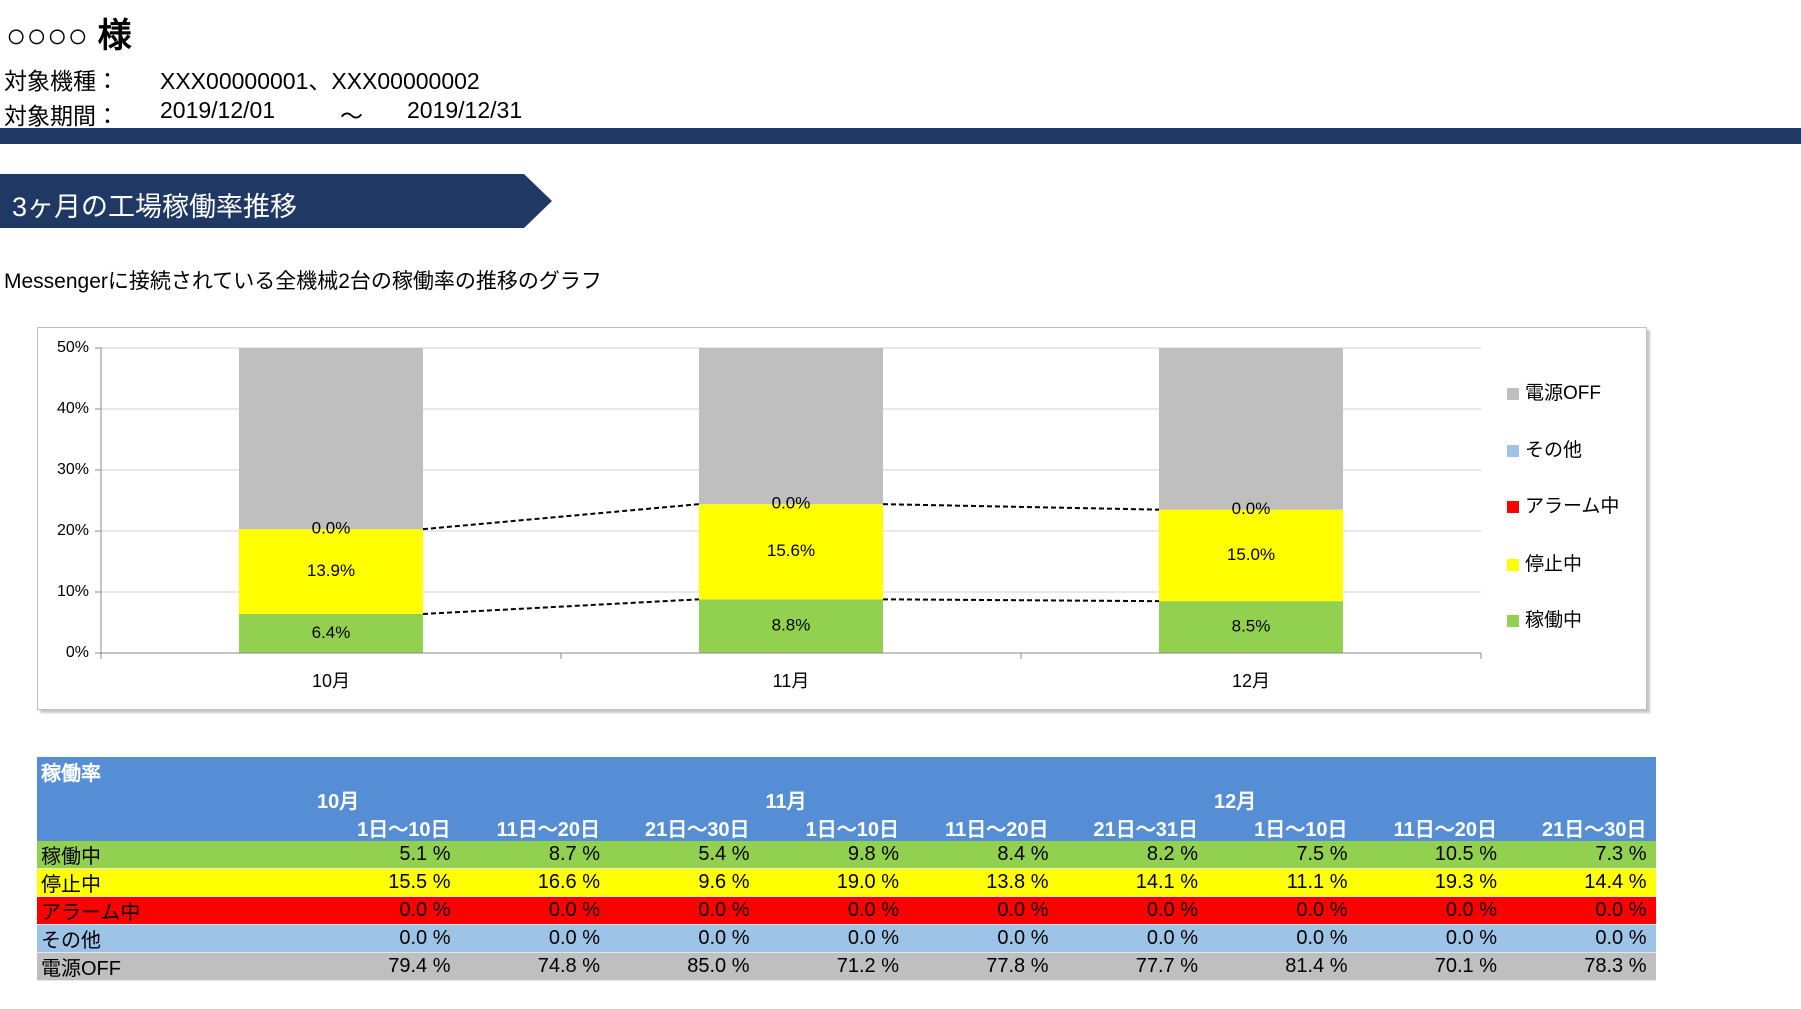 This screenshot has height=1009, width=1801. I want to click on data-label: 15.0%, so click(1251, 554).